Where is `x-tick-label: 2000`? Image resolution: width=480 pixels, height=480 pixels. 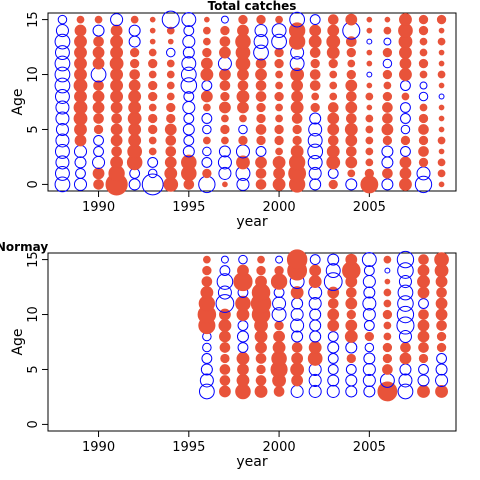 x-tick-label: 2000 is located at coordinates (279, 207).